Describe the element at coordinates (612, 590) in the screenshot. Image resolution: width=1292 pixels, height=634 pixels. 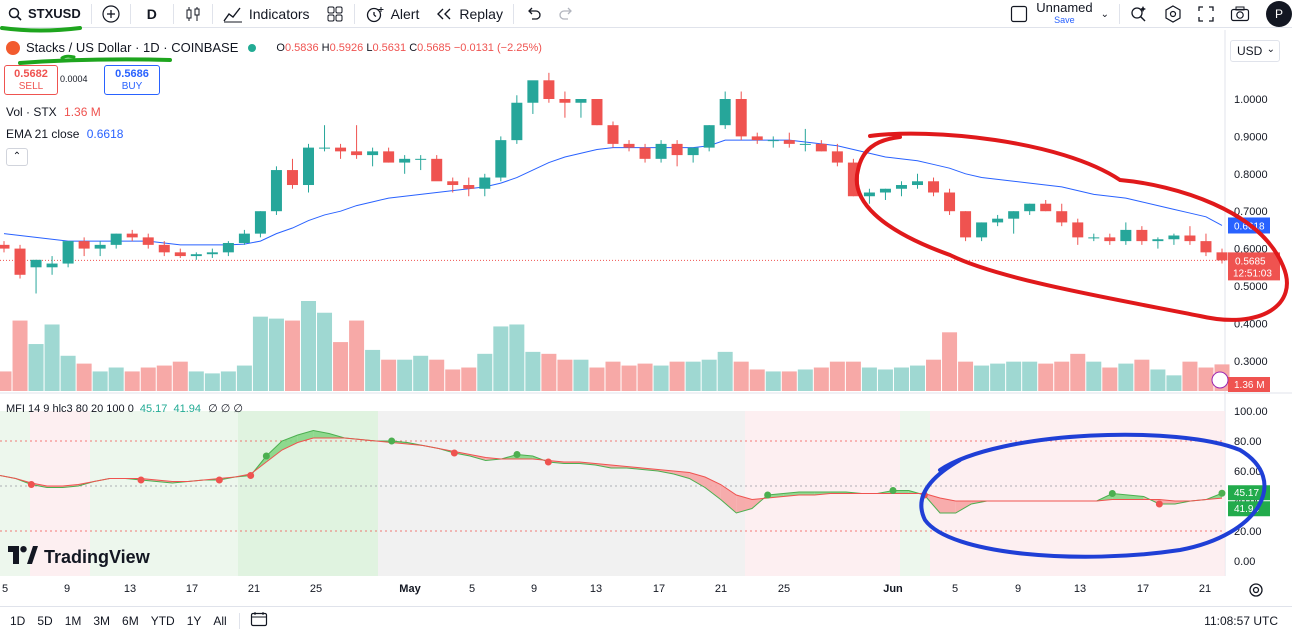
I see `time-axis: 5 9 13 17 21 25 May 5 9 13 17 21 25 Jun 5 9 13 17 21` at that location.